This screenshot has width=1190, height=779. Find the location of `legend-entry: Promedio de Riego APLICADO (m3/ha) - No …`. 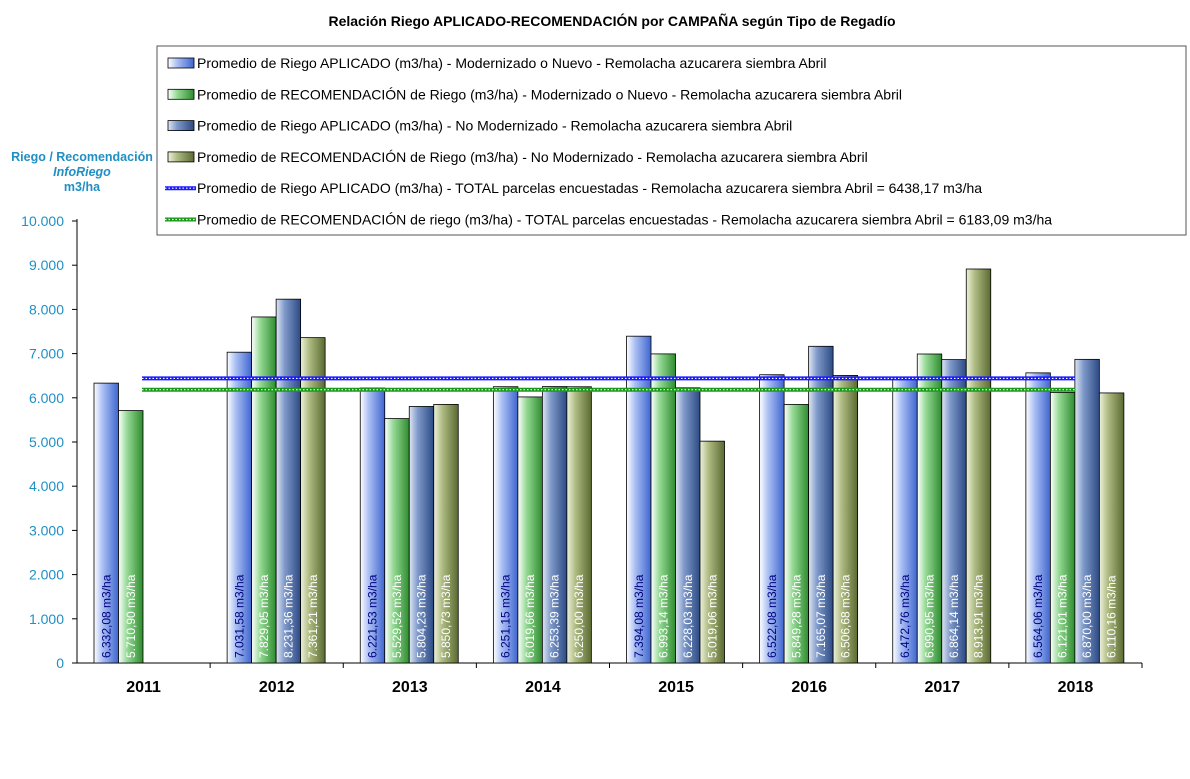

legend-entry: Promedio de Riego APLICADO (m3/ha) - No … is located at coordinates (494, 126).